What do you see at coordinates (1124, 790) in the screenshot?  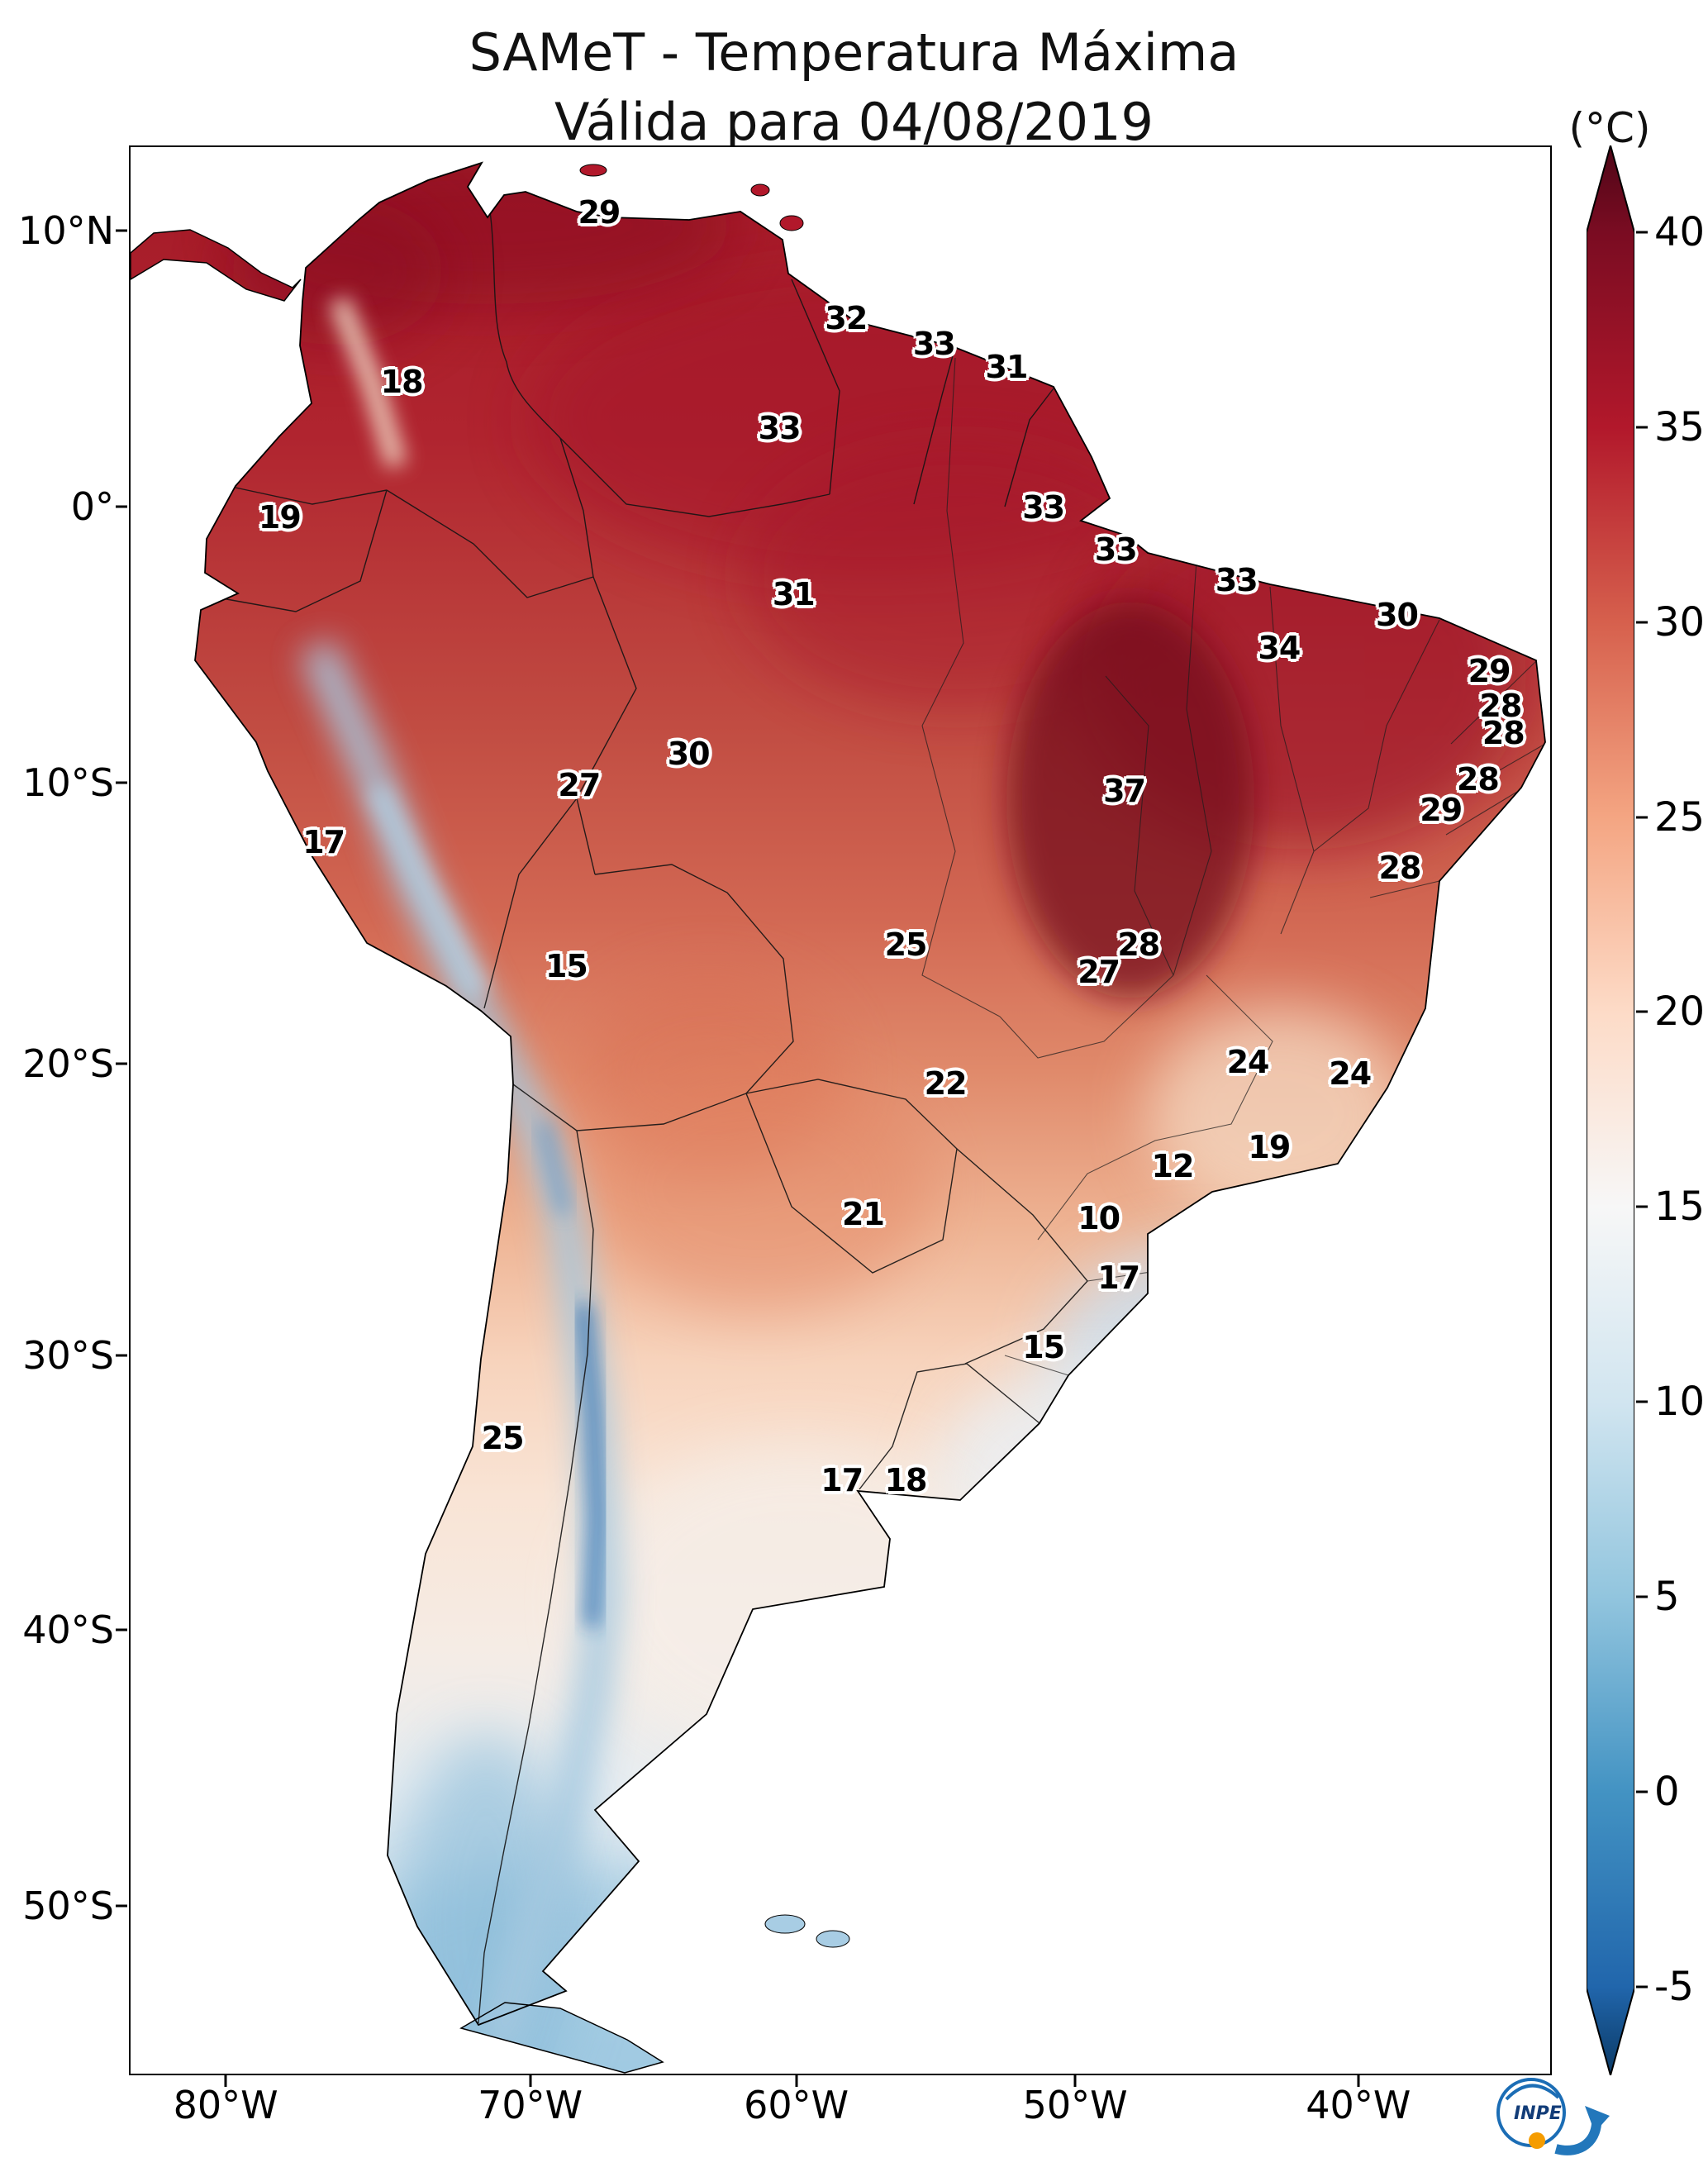 I see `temperature-value-label: 37` at bounding box center [1124, 790].